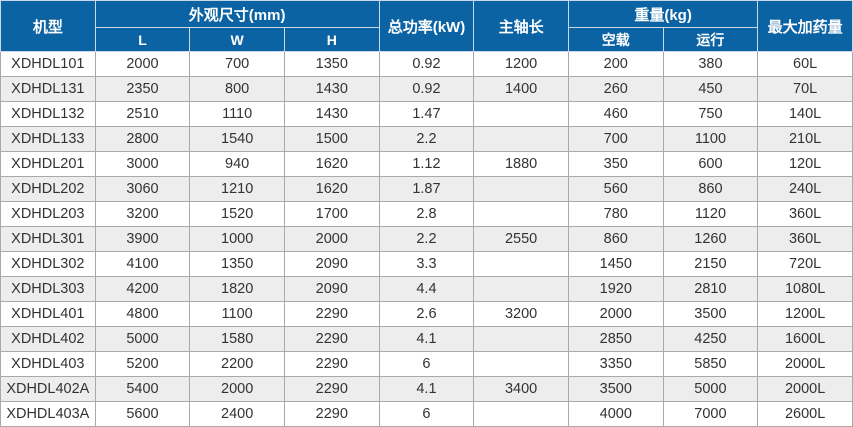 The height and width of the screenshot is (427, 853). What do you see at coordinates (237, 314) in the screenshot?
I see `cell-width: 1100` at bounding box center [237, 314].